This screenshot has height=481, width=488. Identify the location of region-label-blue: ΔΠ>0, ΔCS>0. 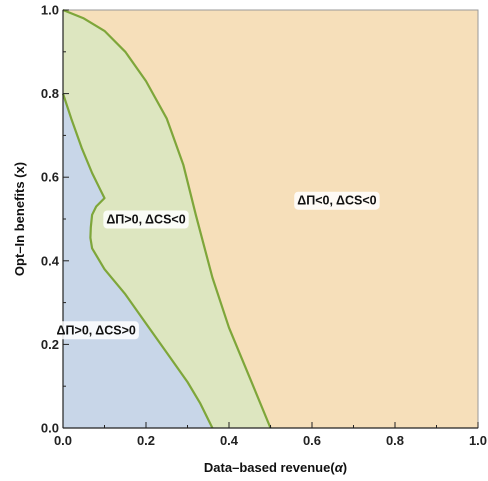
(96, 330).